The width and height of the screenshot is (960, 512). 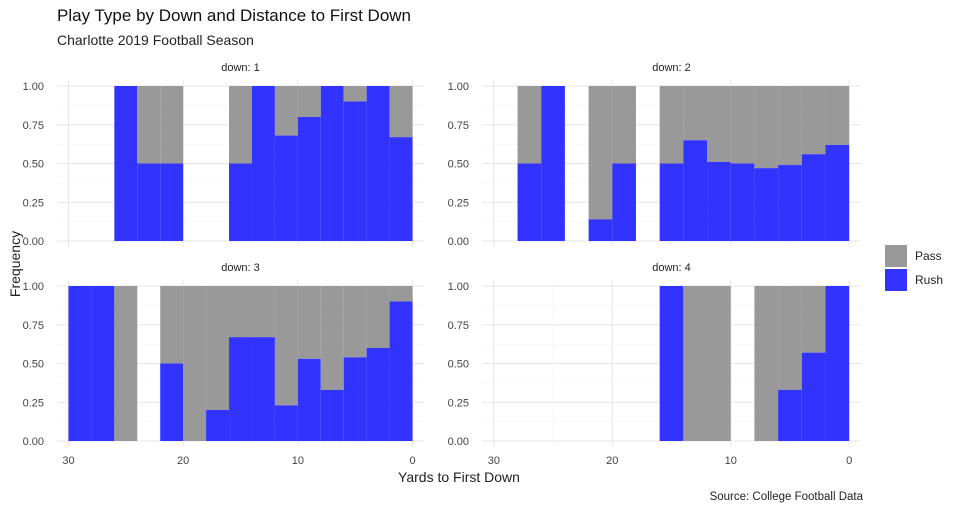 I want to click on chart-subtitle: Charlotte 2019 Football Season, so click(x=155, y=40).